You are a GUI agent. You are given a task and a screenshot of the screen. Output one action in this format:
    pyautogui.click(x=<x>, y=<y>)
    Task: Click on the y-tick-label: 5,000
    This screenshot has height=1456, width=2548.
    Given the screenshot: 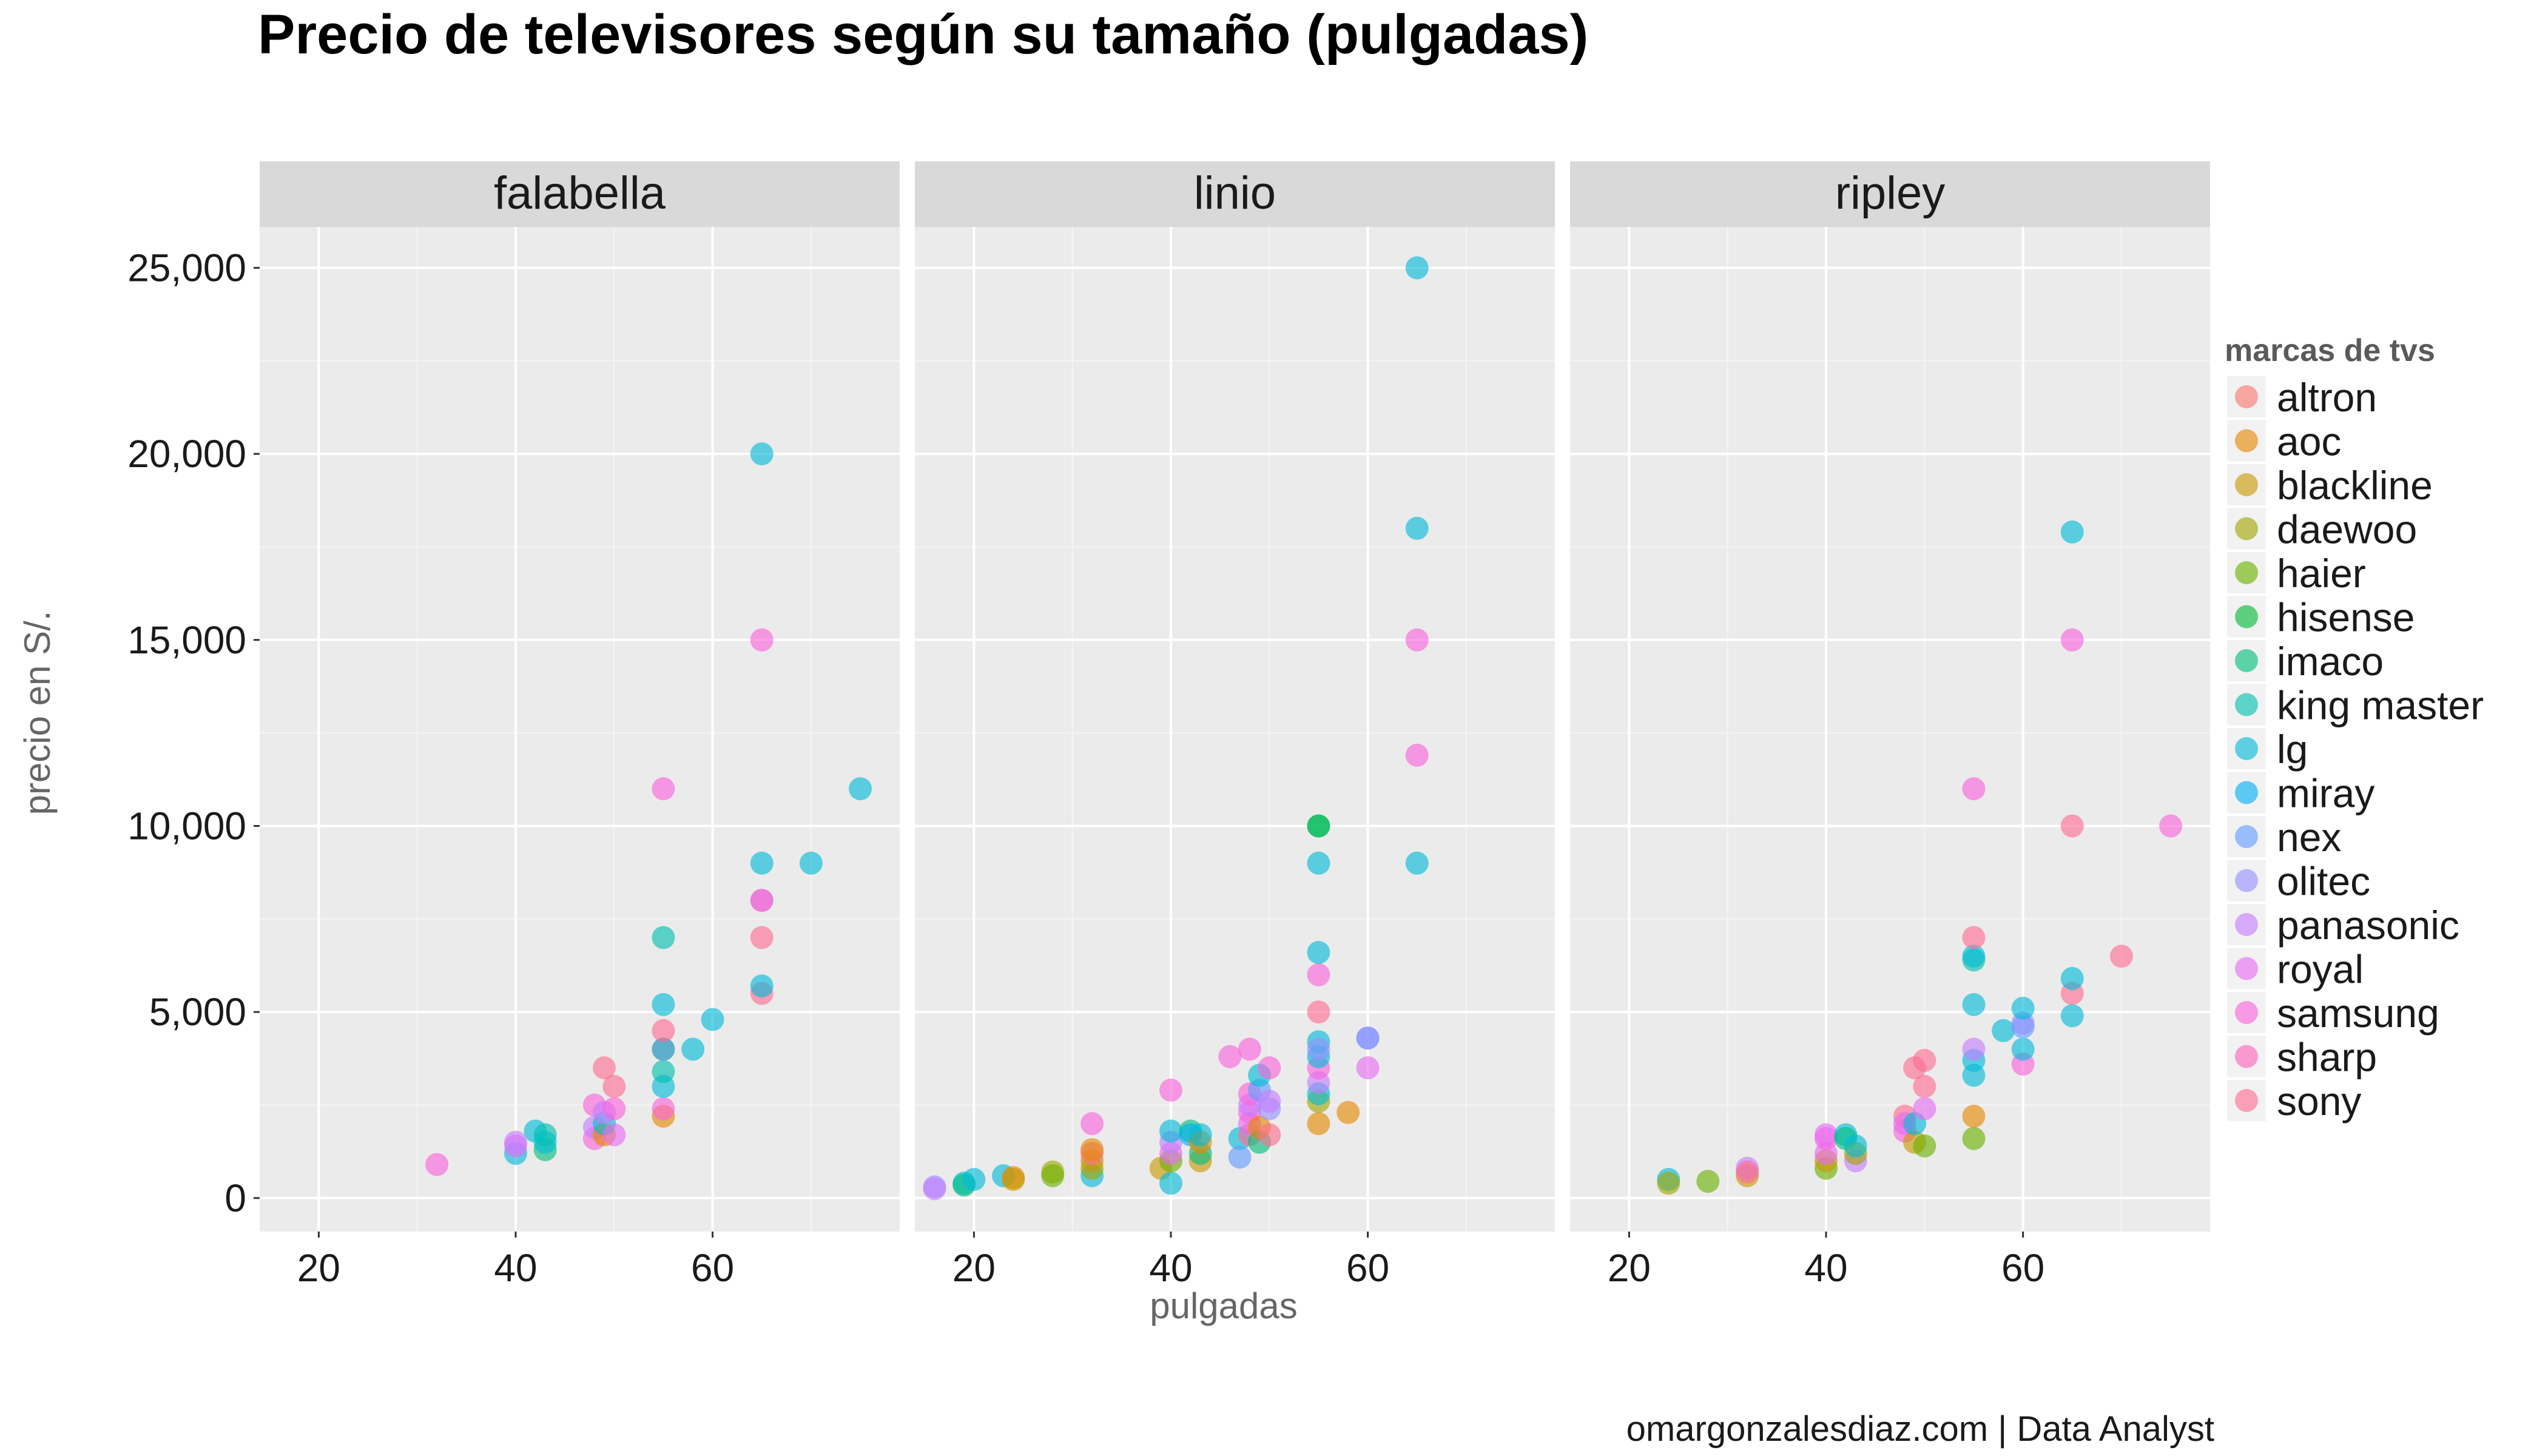 What is the action you would take?
    pyautogui.click(x=197, y=1012)
    